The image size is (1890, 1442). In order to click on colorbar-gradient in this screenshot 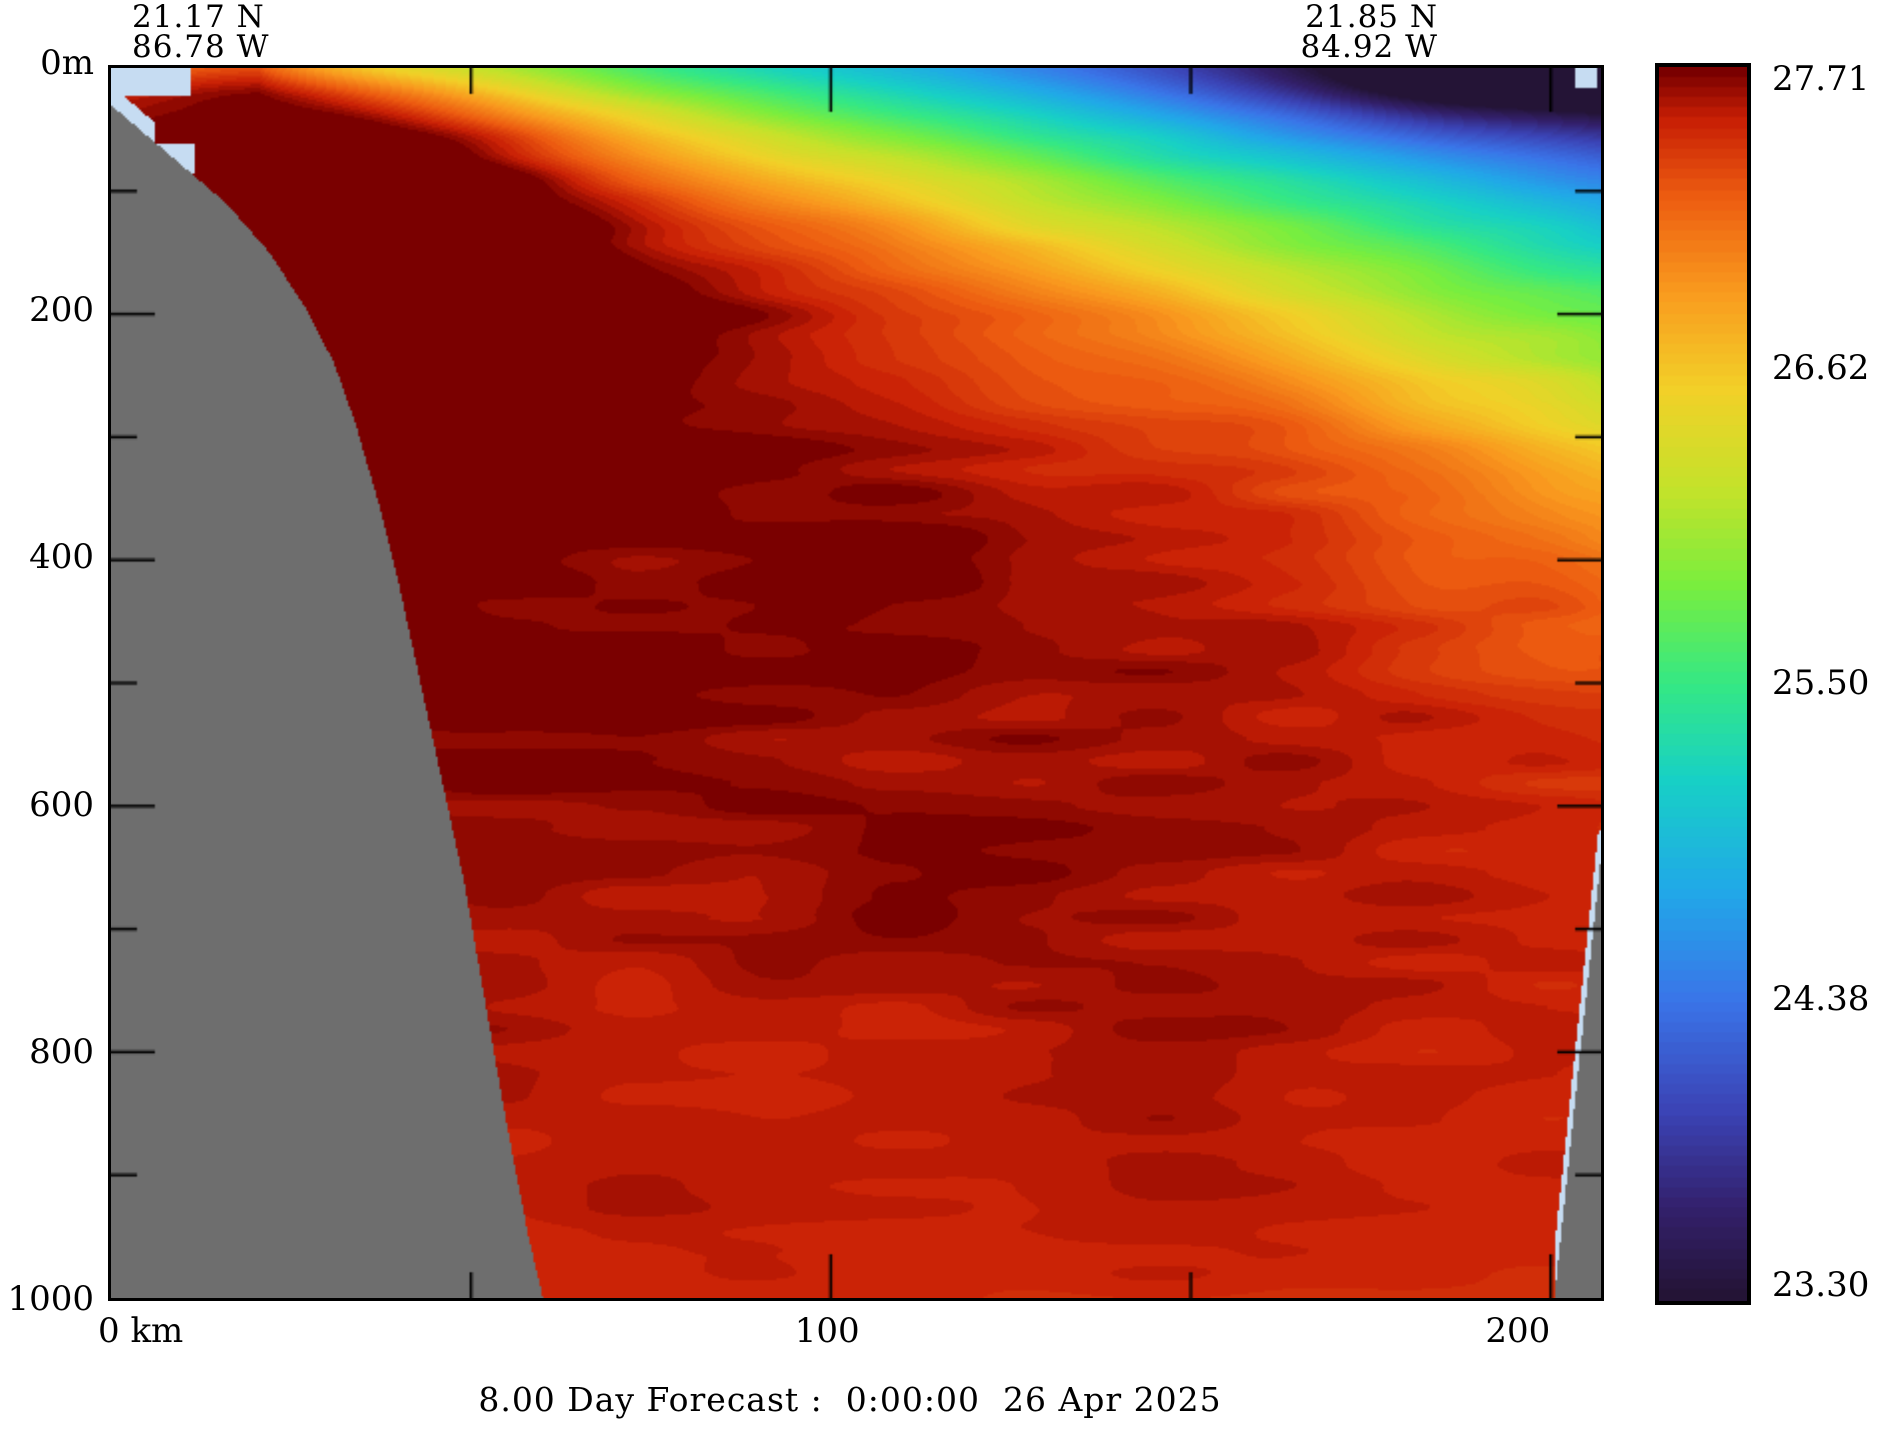, I will do `click(1703, 684)`.